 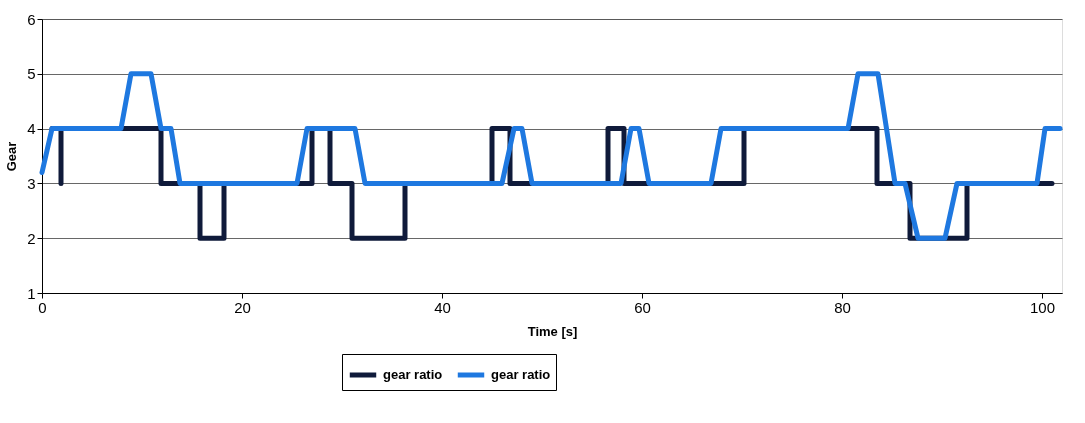 I want to click on y-axis-title: Gear, so click(x=12, y=156).